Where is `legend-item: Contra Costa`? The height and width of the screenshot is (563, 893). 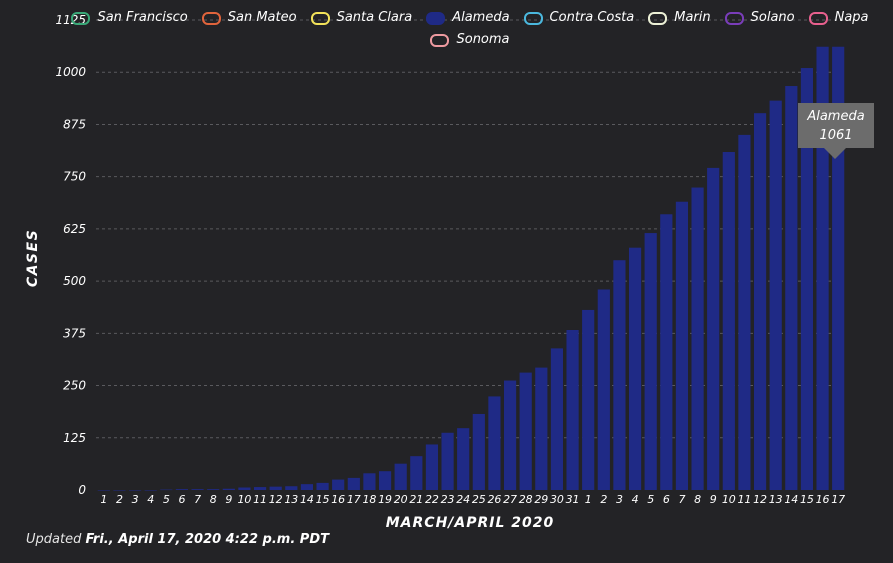 legend-item: Contra Costa is located at coordinates (579, 18).